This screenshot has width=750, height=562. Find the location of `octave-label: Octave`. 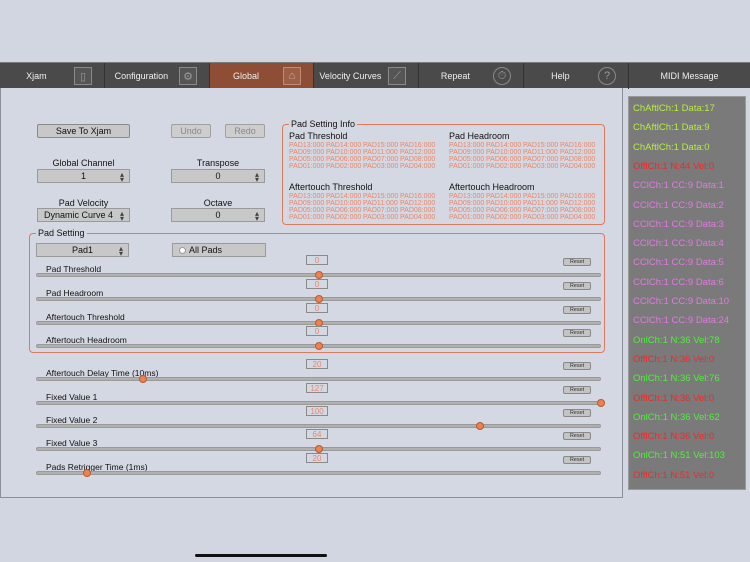

octave-label: Octave is located at coordinates (218, 203).